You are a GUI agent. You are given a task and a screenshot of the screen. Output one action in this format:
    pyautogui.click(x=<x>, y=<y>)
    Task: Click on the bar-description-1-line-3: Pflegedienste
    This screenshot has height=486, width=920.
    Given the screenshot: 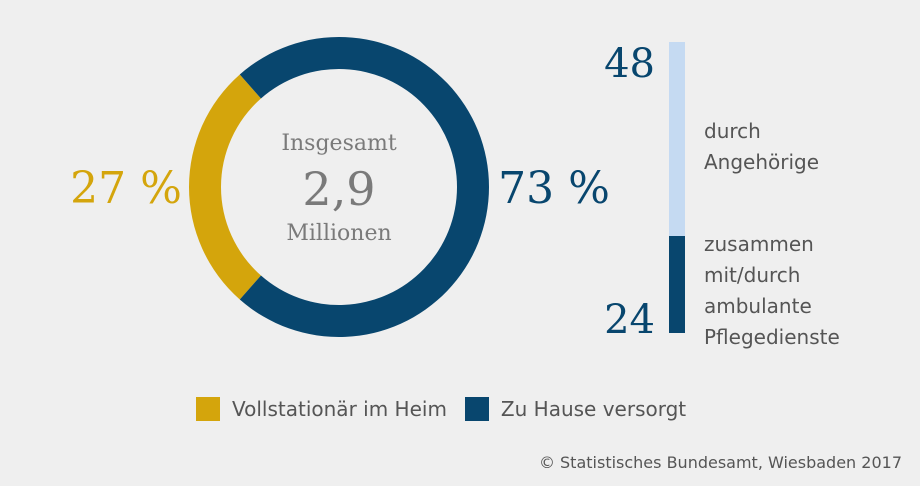 What is the action you would take?
    pyautogui.click(x=772, y=337)
    